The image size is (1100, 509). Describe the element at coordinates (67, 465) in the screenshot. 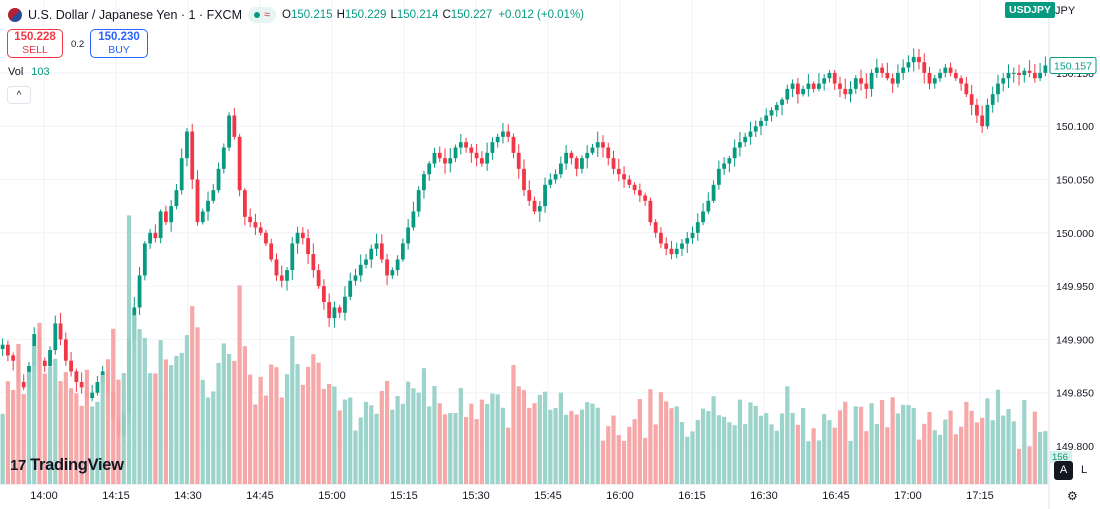

I see `tradingview-logo: 17 TradingView` at that location.